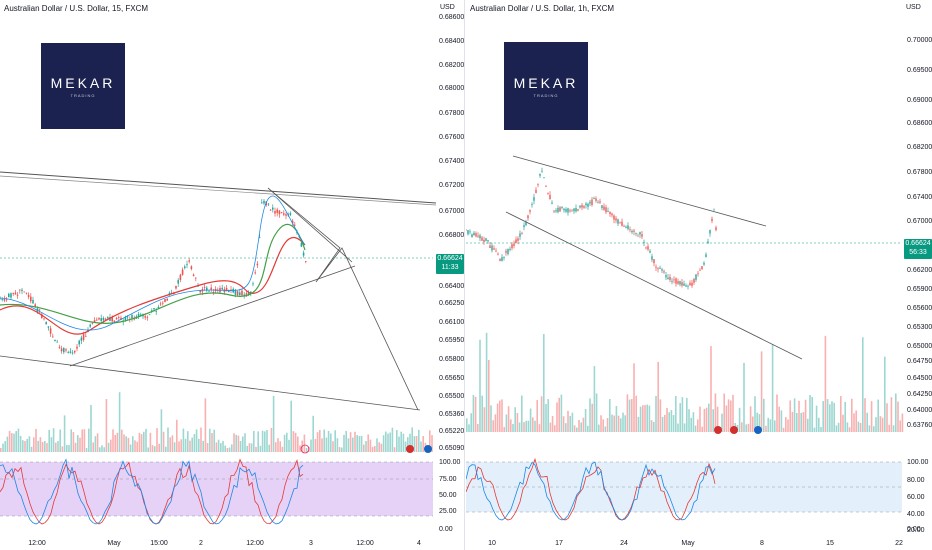 The width and height of the screenshot is (932, 550). Describe the element at coordinates (830, 543) in the screenshot. I see `time-label: 15` at that location.